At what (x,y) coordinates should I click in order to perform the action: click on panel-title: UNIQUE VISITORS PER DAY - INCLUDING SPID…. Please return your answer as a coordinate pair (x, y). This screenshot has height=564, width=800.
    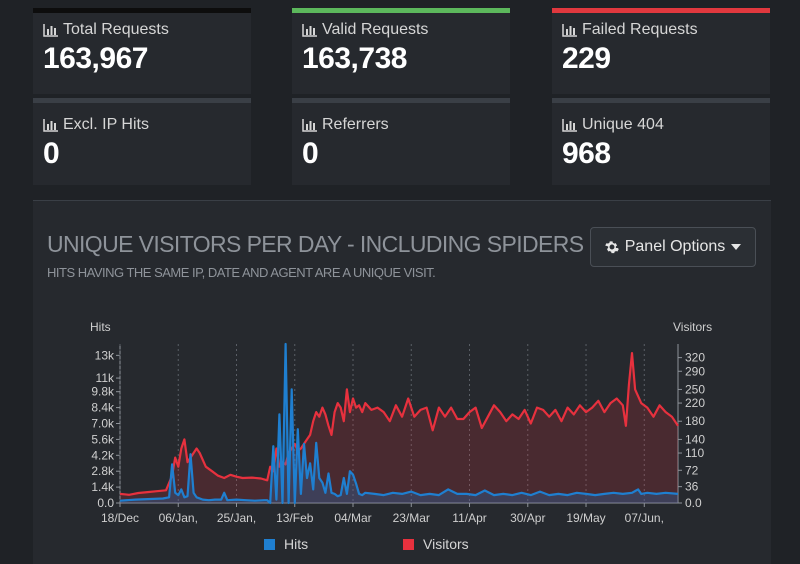
    Looking at the image, I should click on (315, 244).